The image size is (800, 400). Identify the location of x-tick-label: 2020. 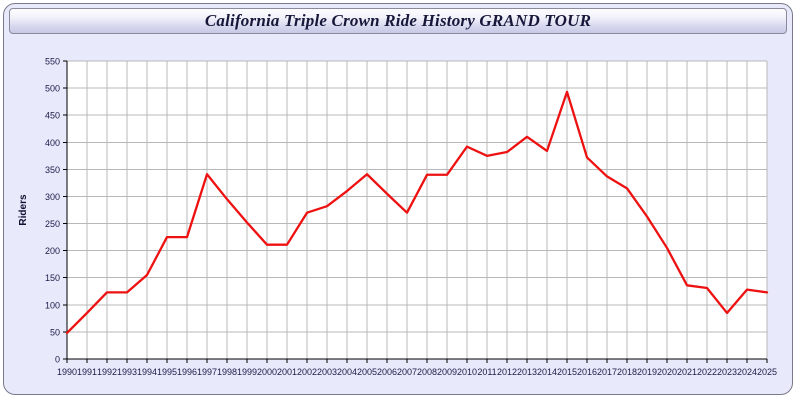
(667, 372).